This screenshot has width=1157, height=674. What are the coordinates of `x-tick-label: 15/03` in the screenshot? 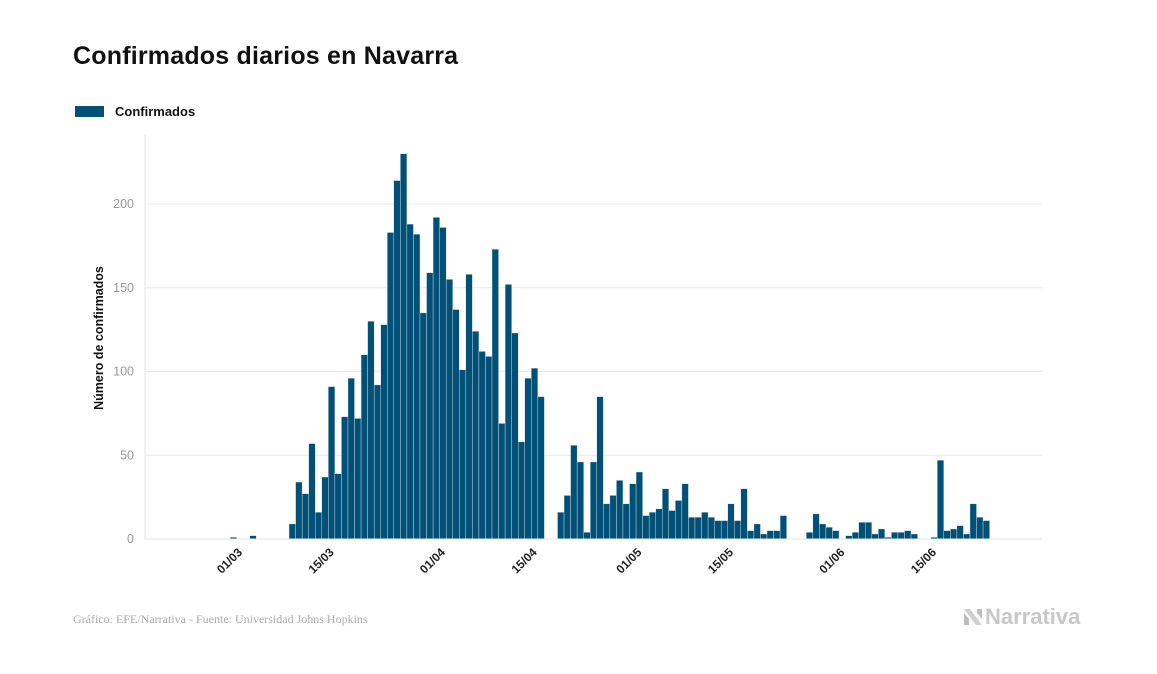 It's located at (321, 560).